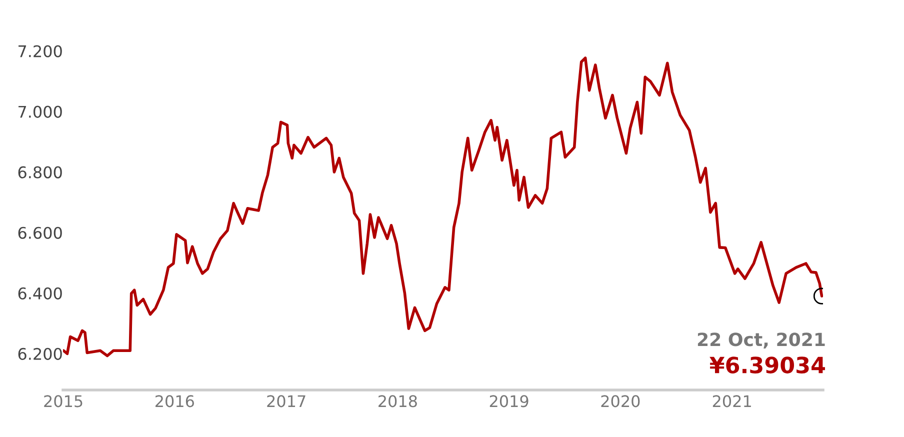 Image resolution: width=904 pixels, height=437 pixels. Describe the element at coordinates (40, 112) in the screenshot. I see `y-tick-label: 7.000` at that location.